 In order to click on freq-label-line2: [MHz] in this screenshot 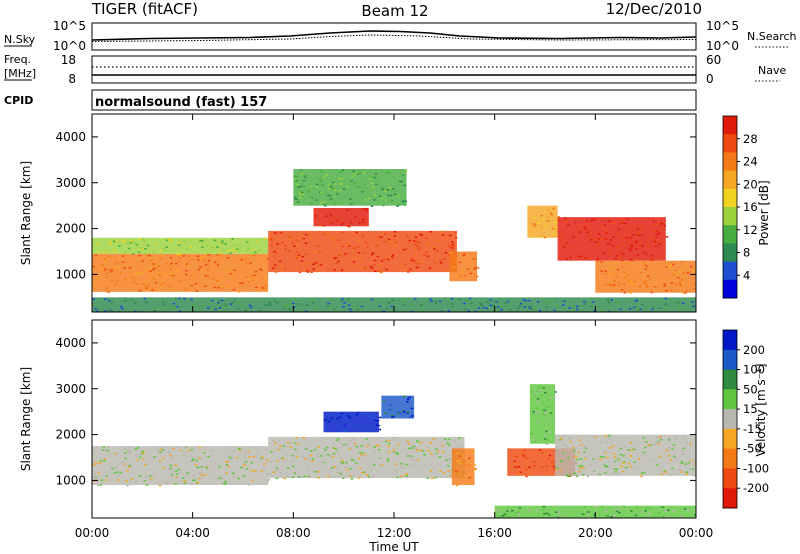, I will do `click(20, 73)`.